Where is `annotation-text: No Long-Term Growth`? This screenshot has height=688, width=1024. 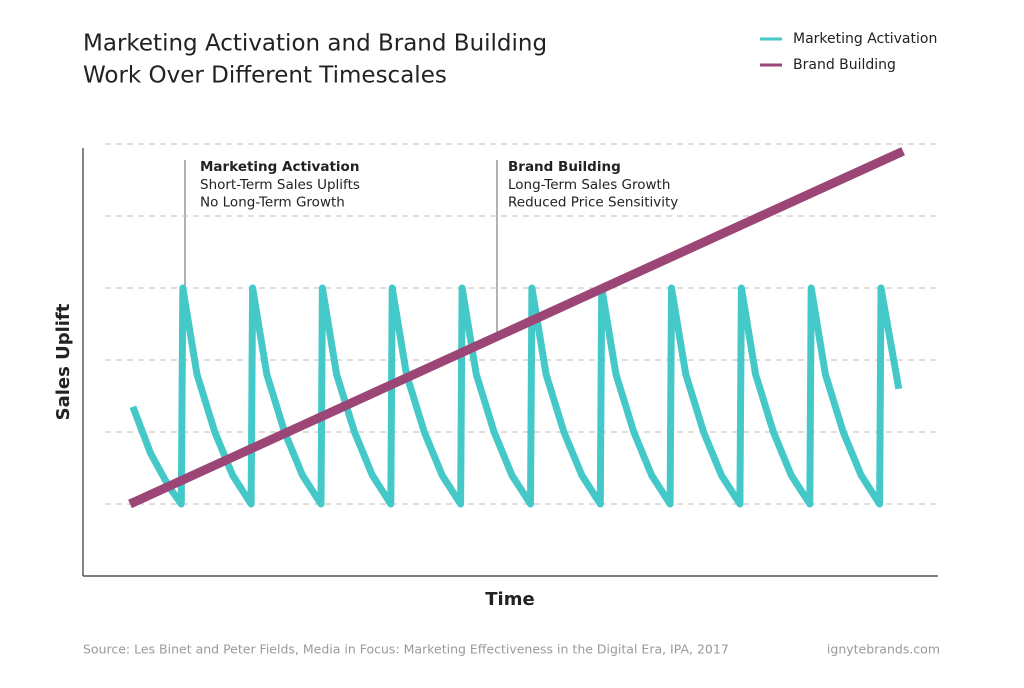 annotation-text: No Long-Term Growth is located at coordinates (272, 203).